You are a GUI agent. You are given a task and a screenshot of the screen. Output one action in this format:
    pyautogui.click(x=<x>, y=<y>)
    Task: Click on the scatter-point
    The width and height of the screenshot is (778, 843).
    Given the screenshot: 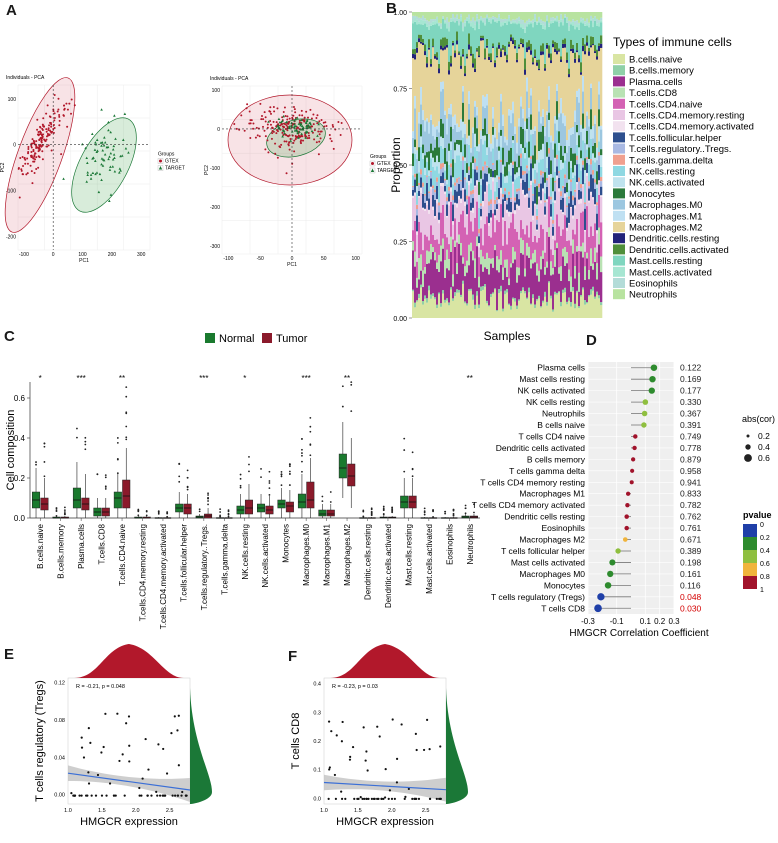 What is the action you would take?
    pyautogui.click(x=91, y=795)
    